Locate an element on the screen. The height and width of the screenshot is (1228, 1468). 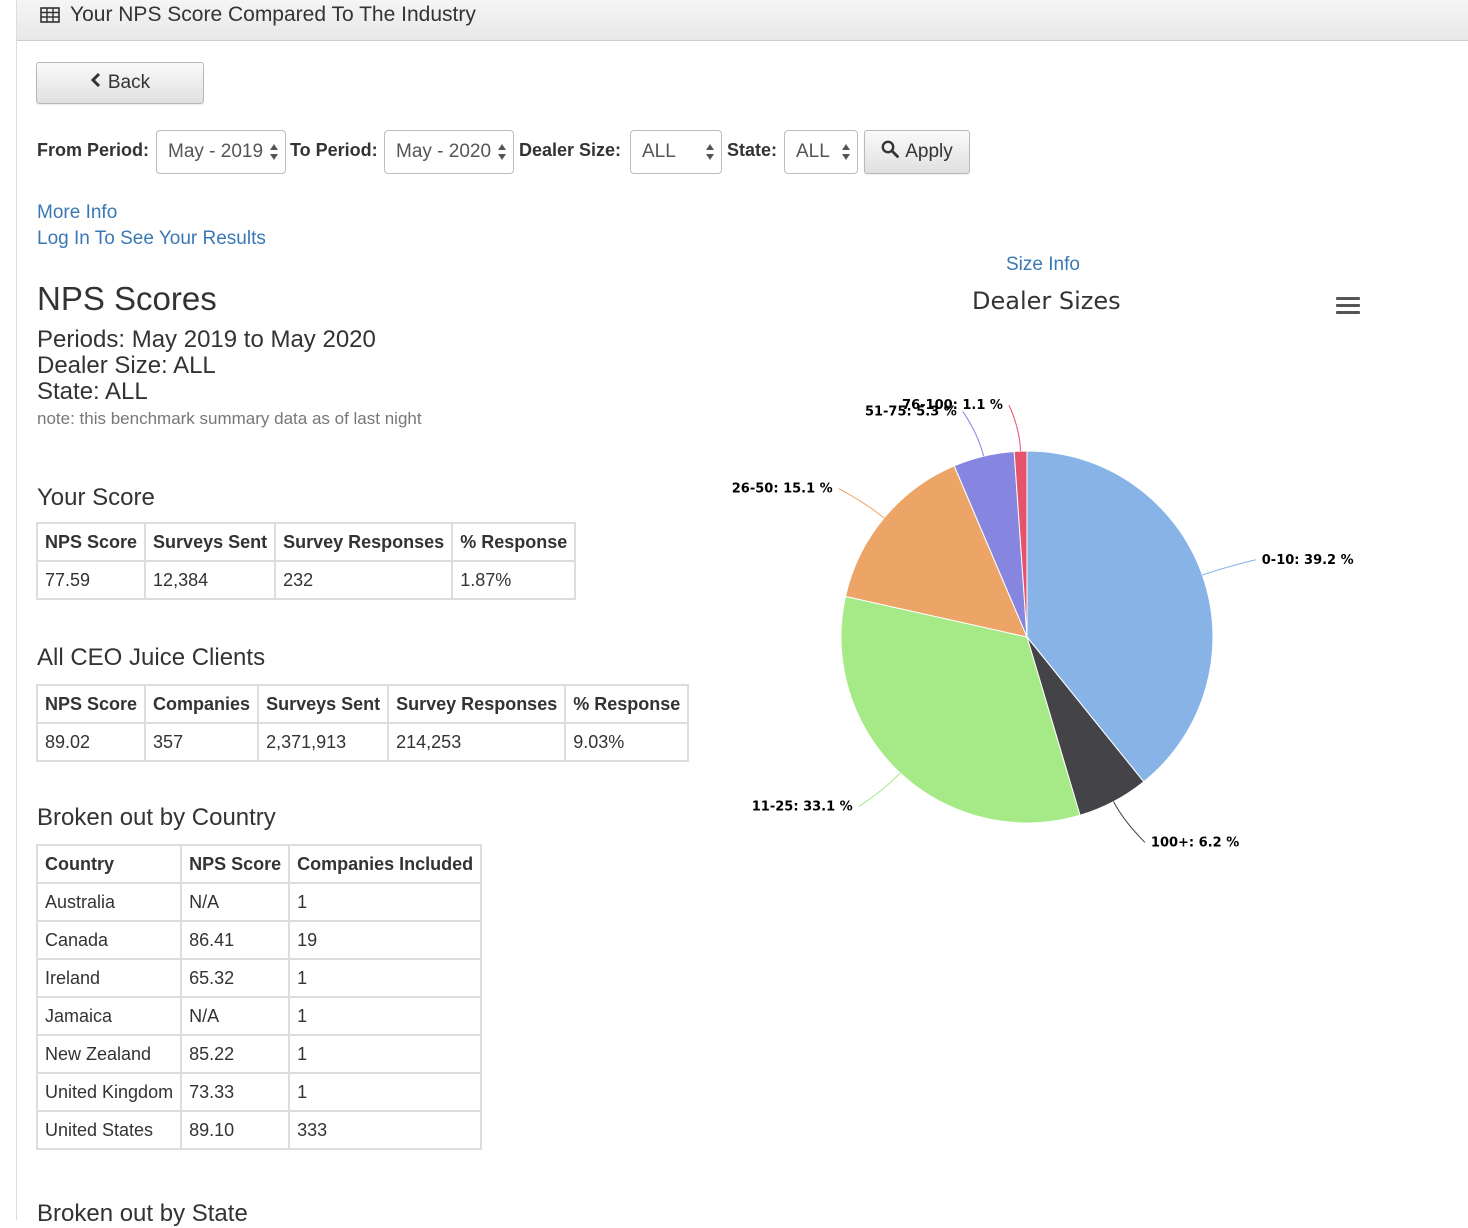
table-cell: United States is located at coordinates (109, 1130).